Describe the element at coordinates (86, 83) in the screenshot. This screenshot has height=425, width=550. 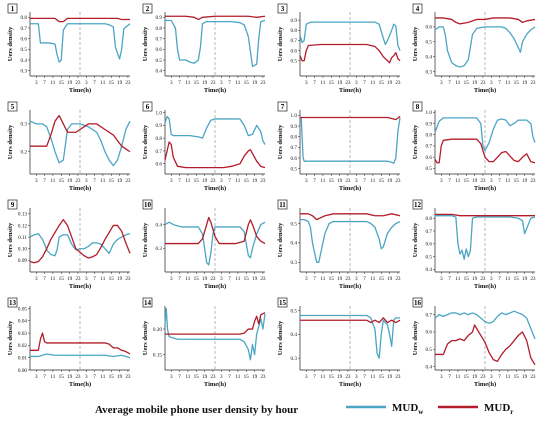
I see `x-tick-label-1-6: 3` at that location.